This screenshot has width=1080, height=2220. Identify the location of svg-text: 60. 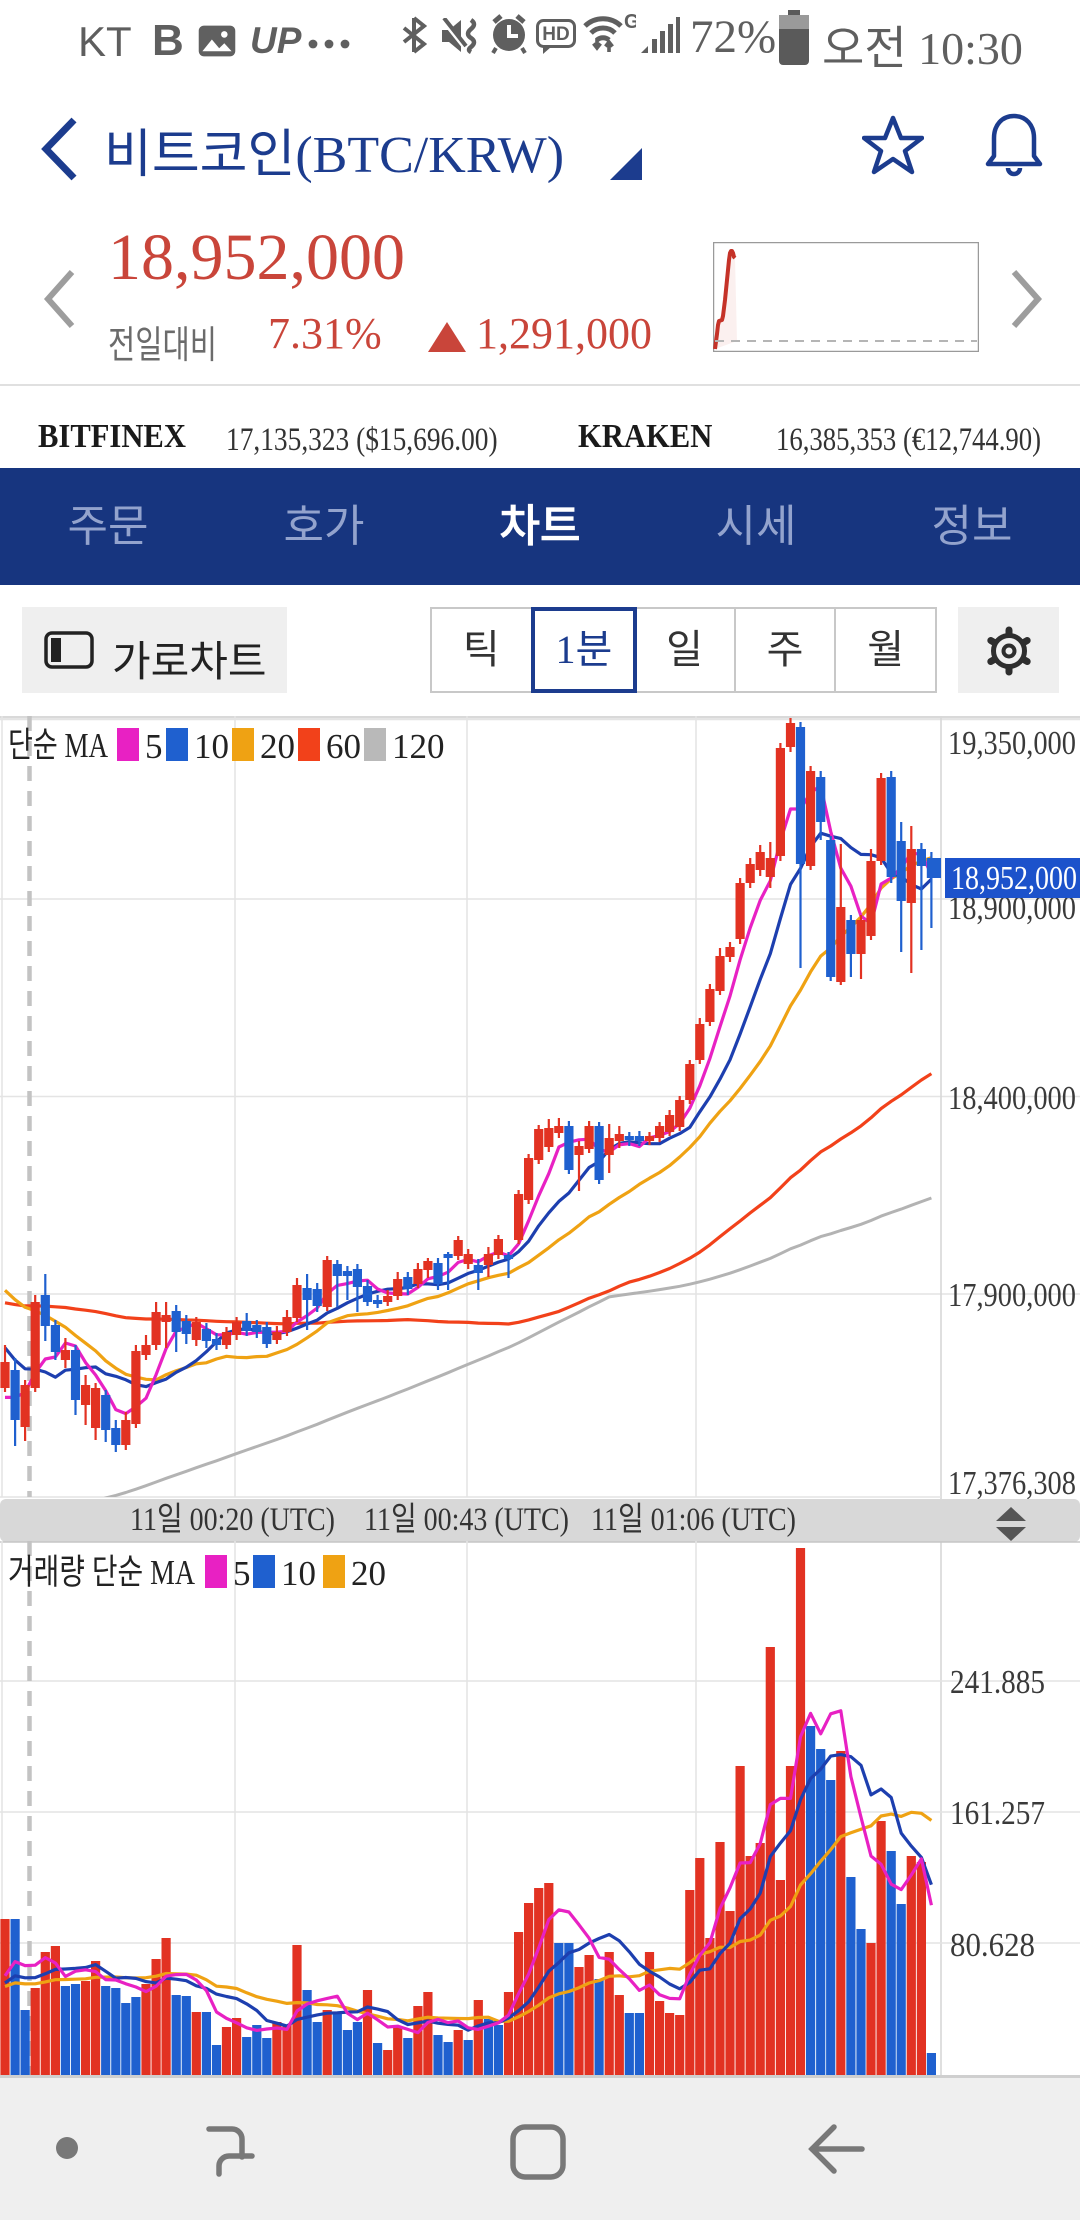
(343, 746).